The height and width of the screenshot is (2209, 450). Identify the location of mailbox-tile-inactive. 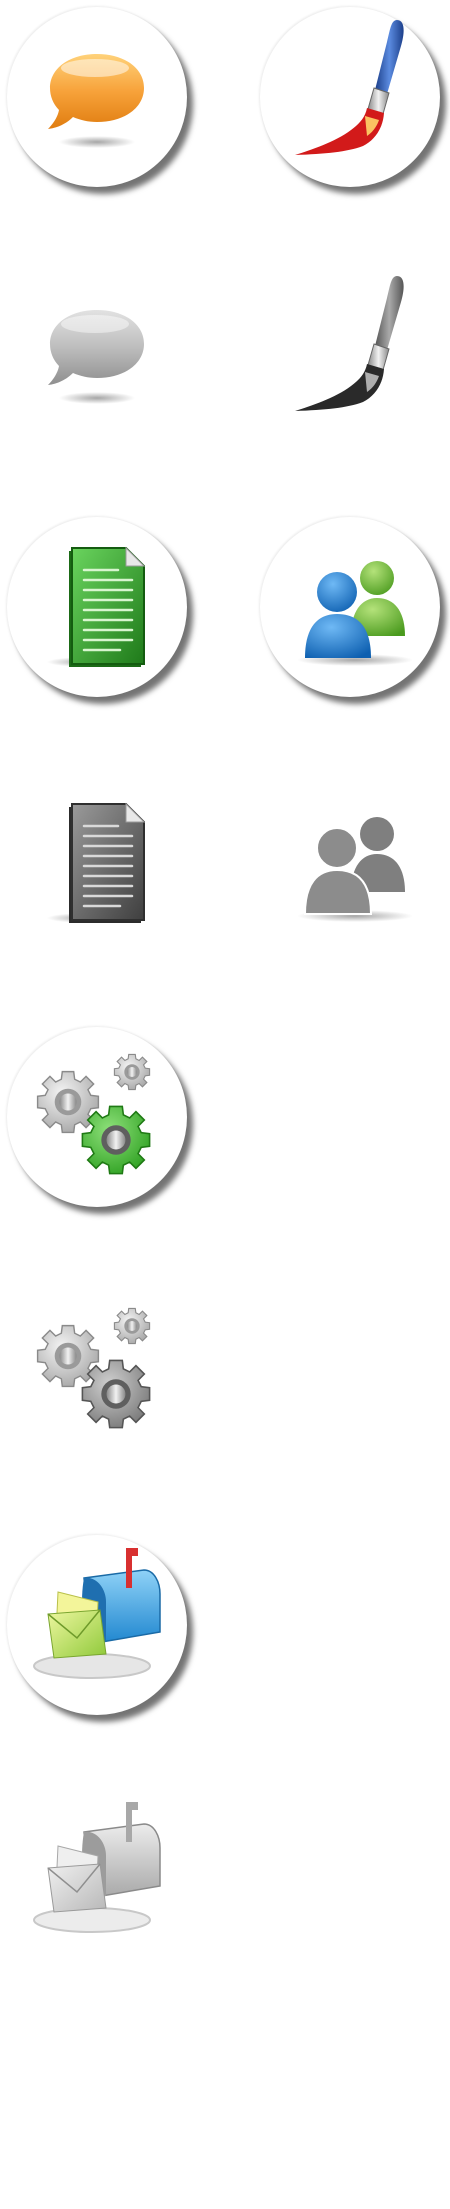
(97, 1879).